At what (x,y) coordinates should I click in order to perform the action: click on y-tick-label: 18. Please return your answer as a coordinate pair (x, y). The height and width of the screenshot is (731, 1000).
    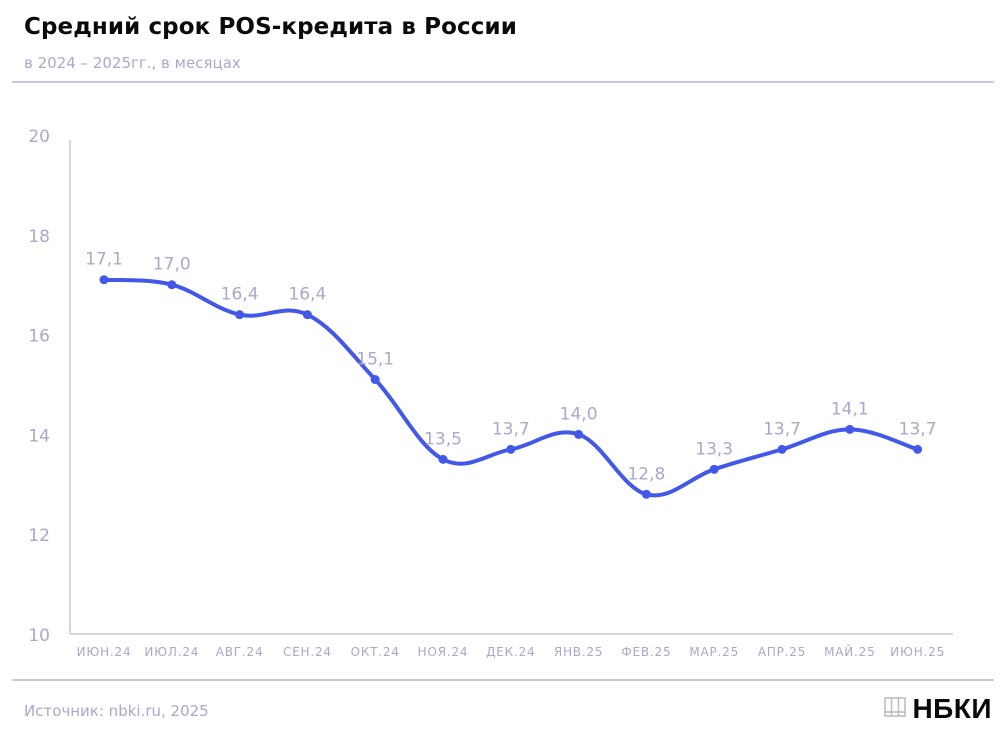
    Looking at the image, I should click on (39, 237).